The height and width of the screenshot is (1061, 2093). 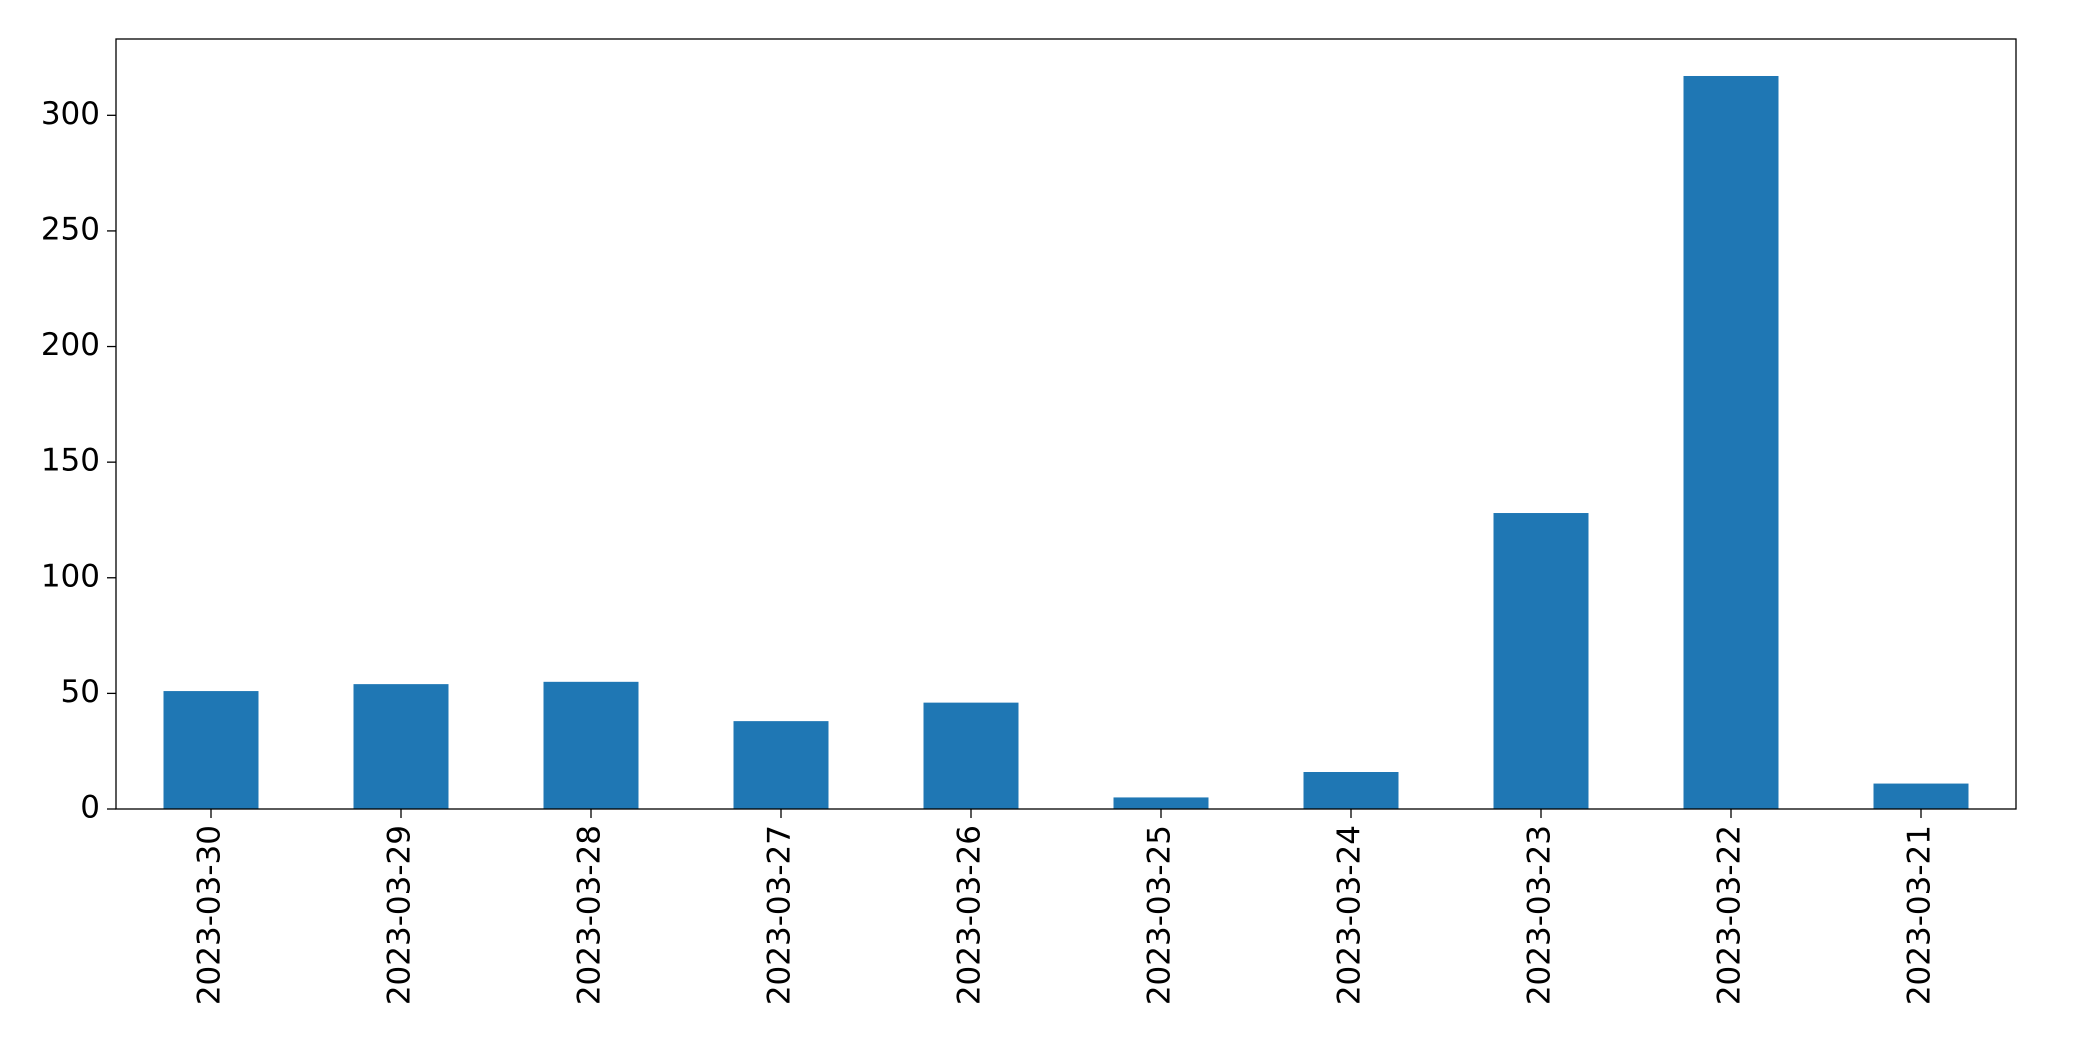 I want to click on x-tick-label: 2023-03-30, so click(x=210, y=915).